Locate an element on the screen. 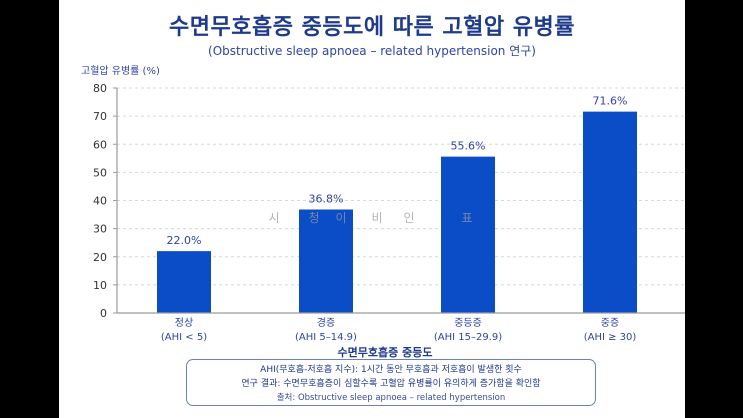 The image size is (743, 418). x-axis-title: 수면무호흡증 중등도 is located at coordinates (385, 352).